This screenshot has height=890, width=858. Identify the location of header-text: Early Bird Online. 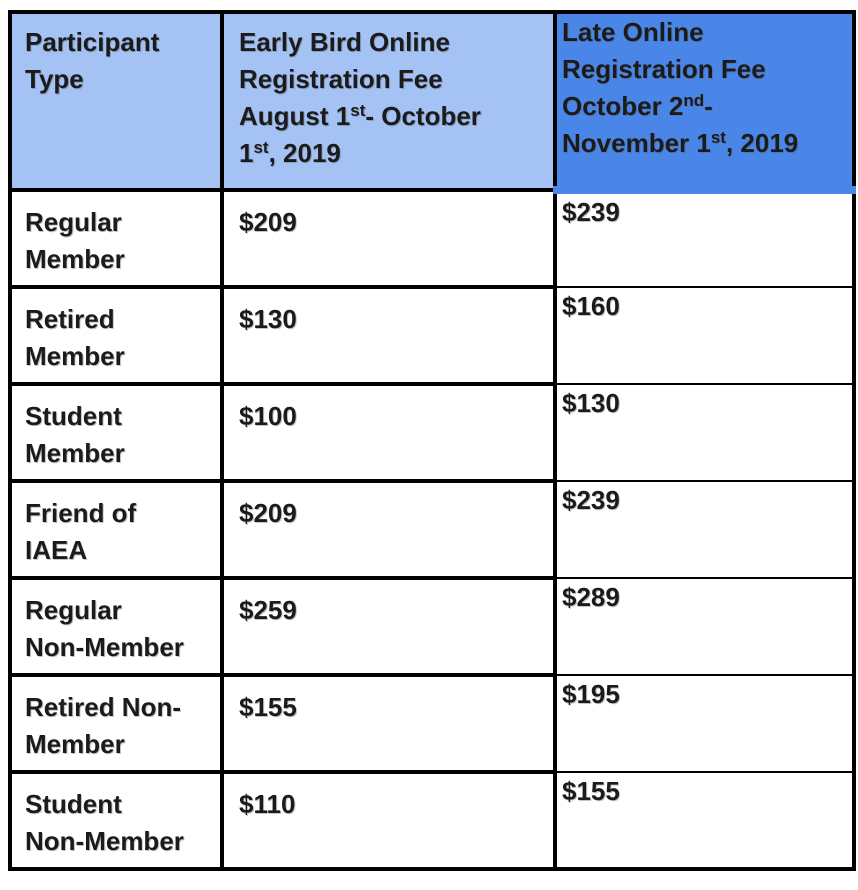
(344, 42).